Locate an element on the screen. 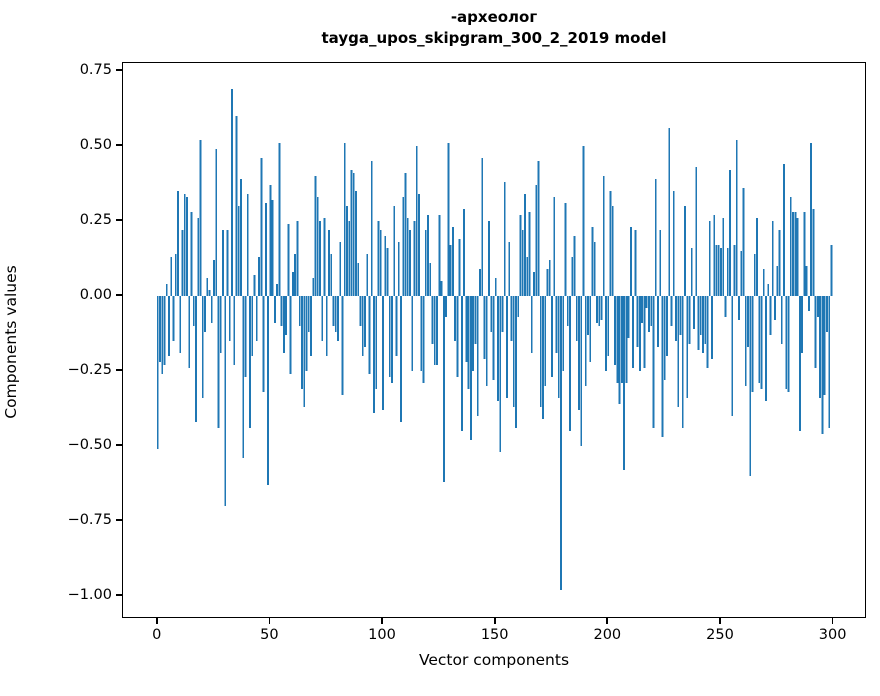  x-tick-label: 100 is located at coordinates (382, 635).